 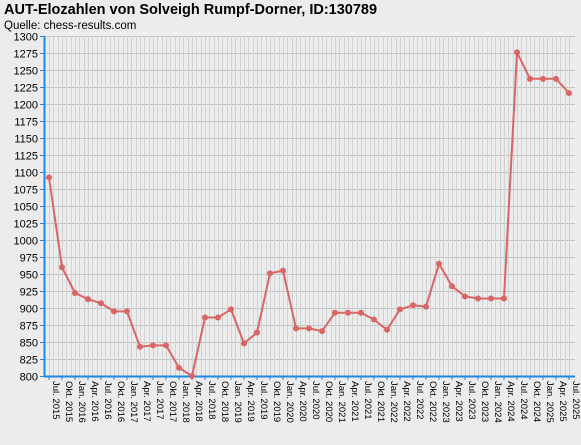 What do you see at coordinates (26, 174) in the screenshot?
I see `y-tick-label: 1100` at bounding box center [26, 174].